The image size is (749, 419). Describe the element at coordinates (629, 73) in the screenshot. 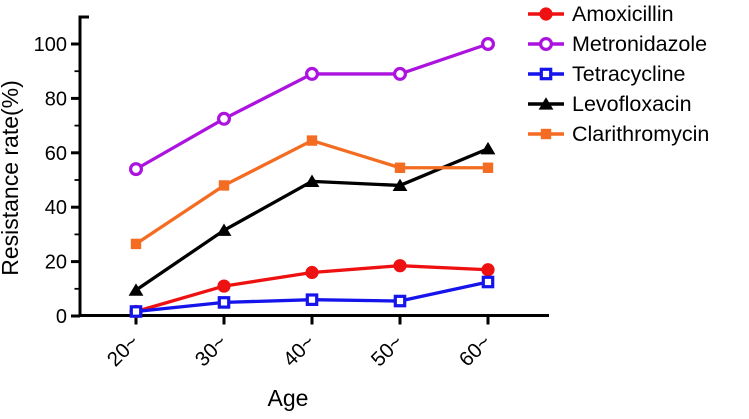

I see `legend-item-label: Tetracycline` at that location.